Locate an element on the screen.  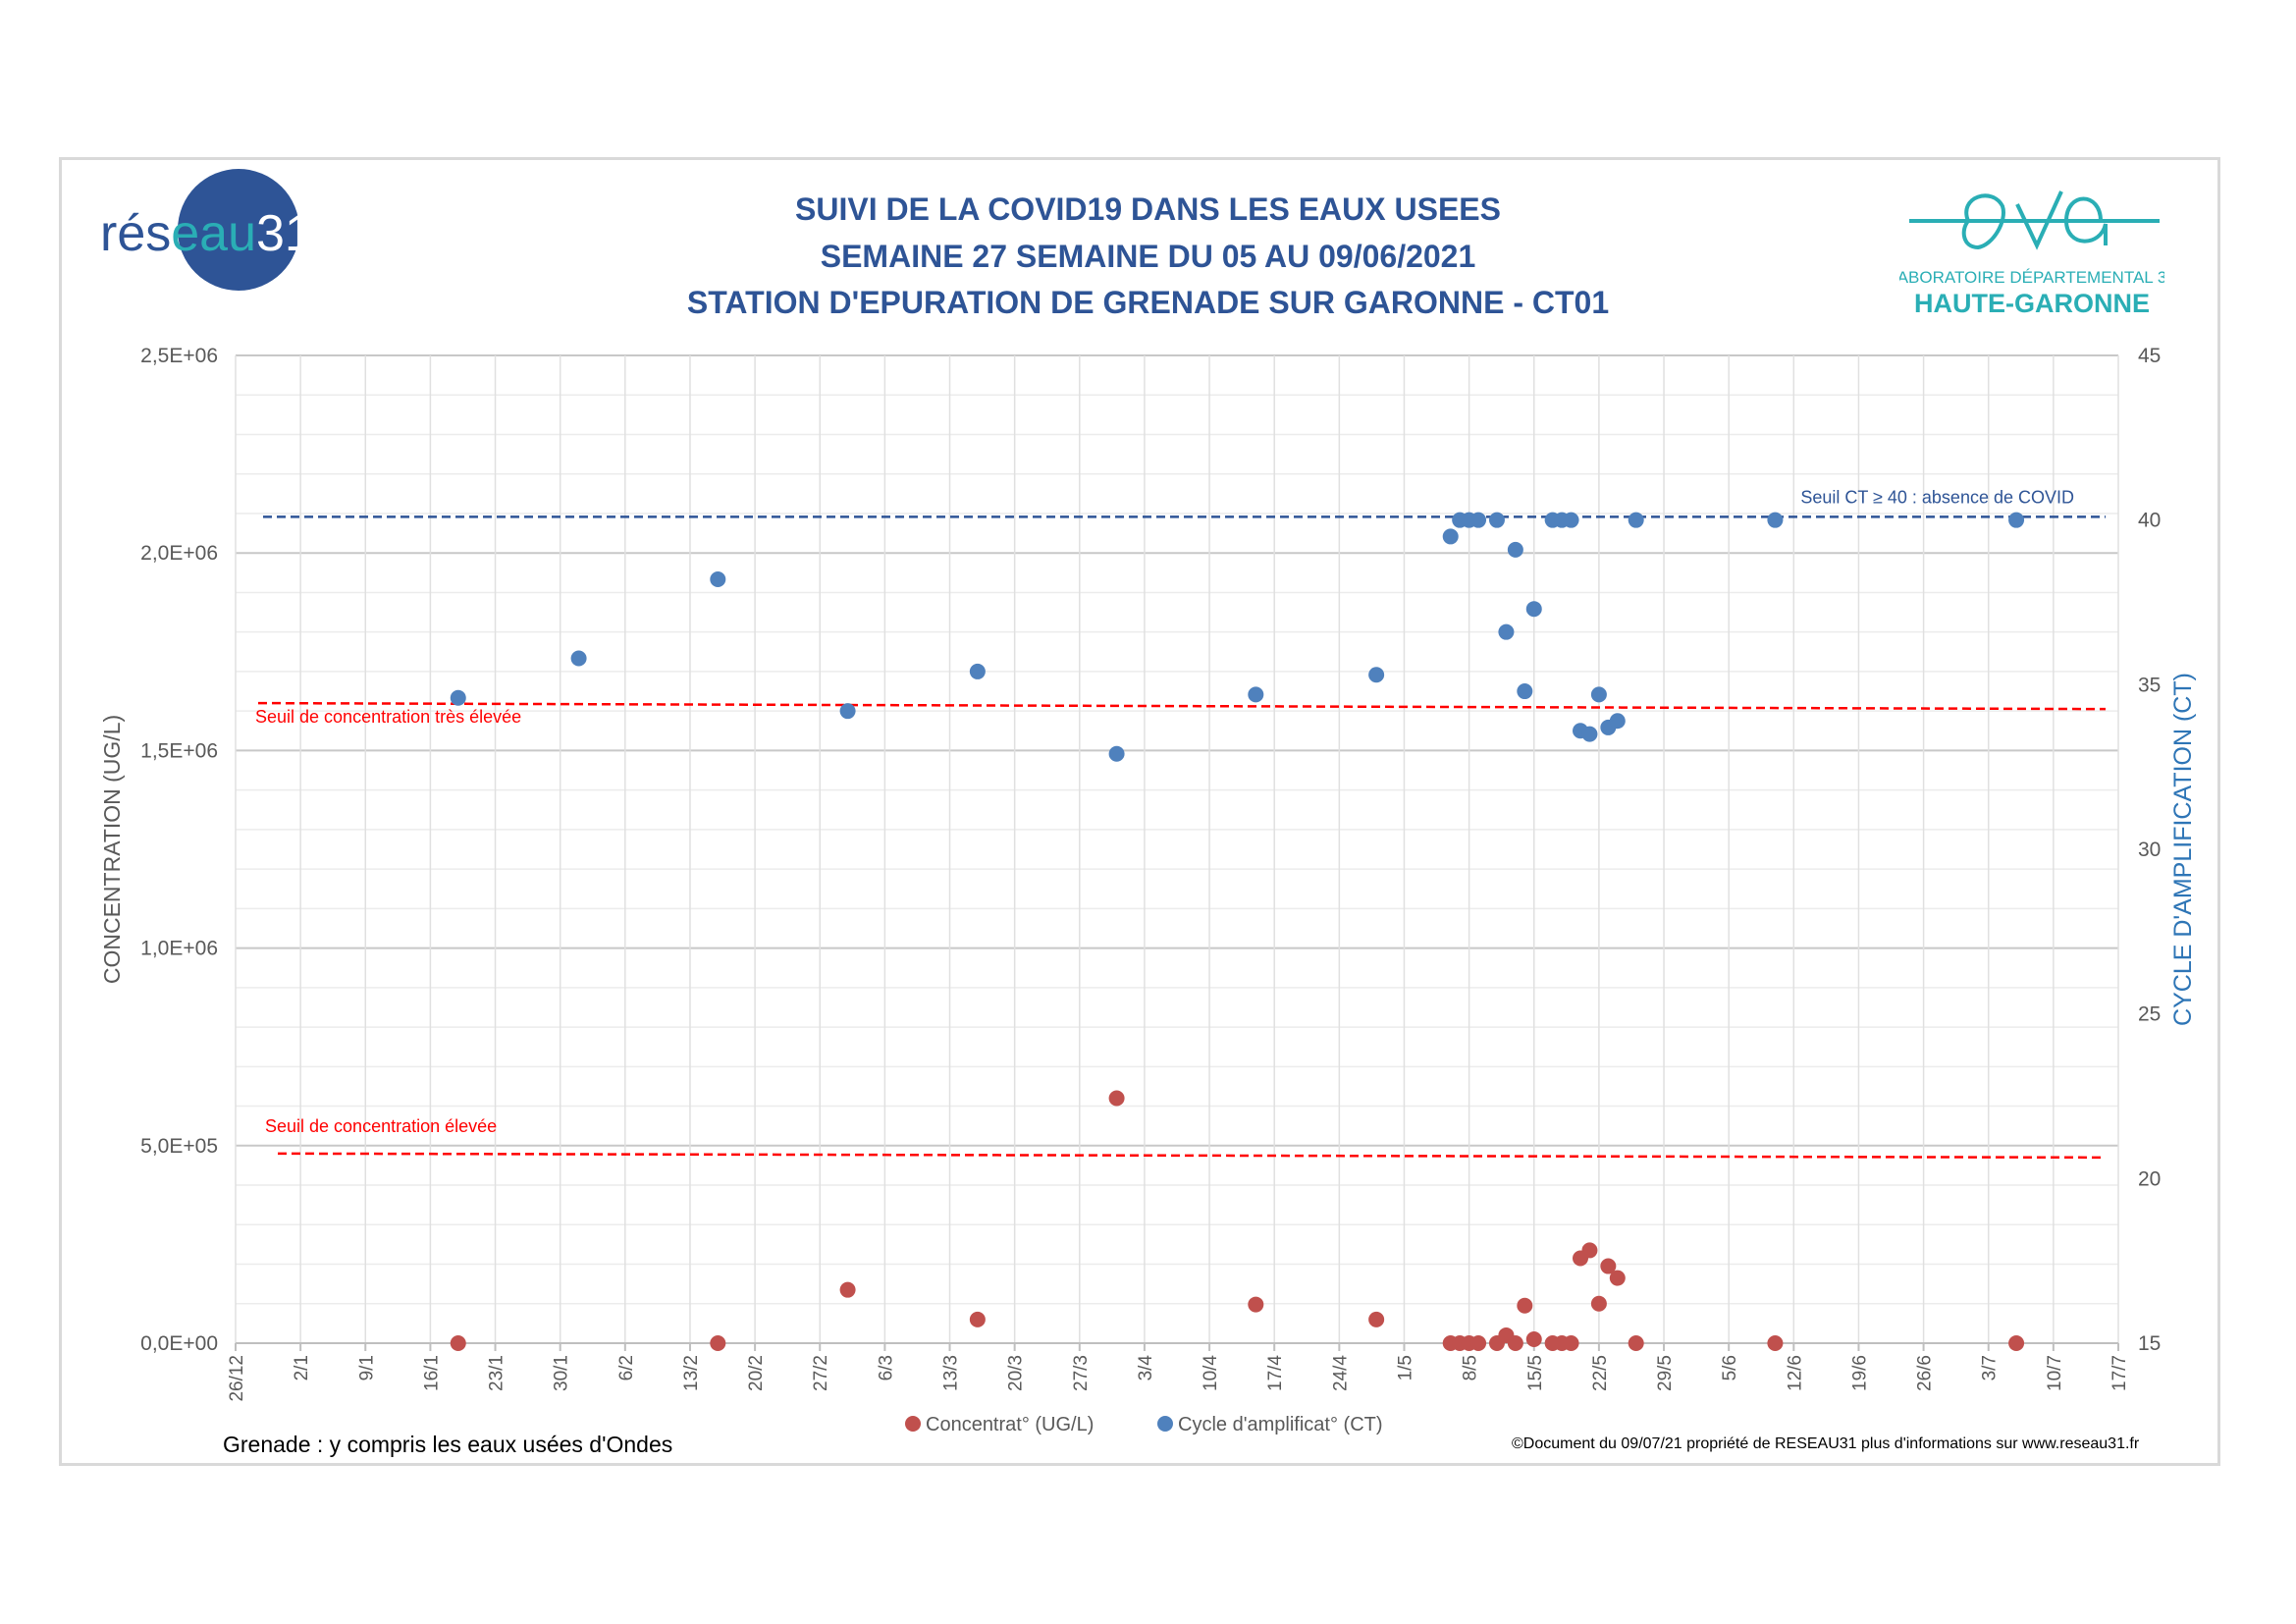
x-tick-label: 3/4 is located at coordinates (1146, 1368).